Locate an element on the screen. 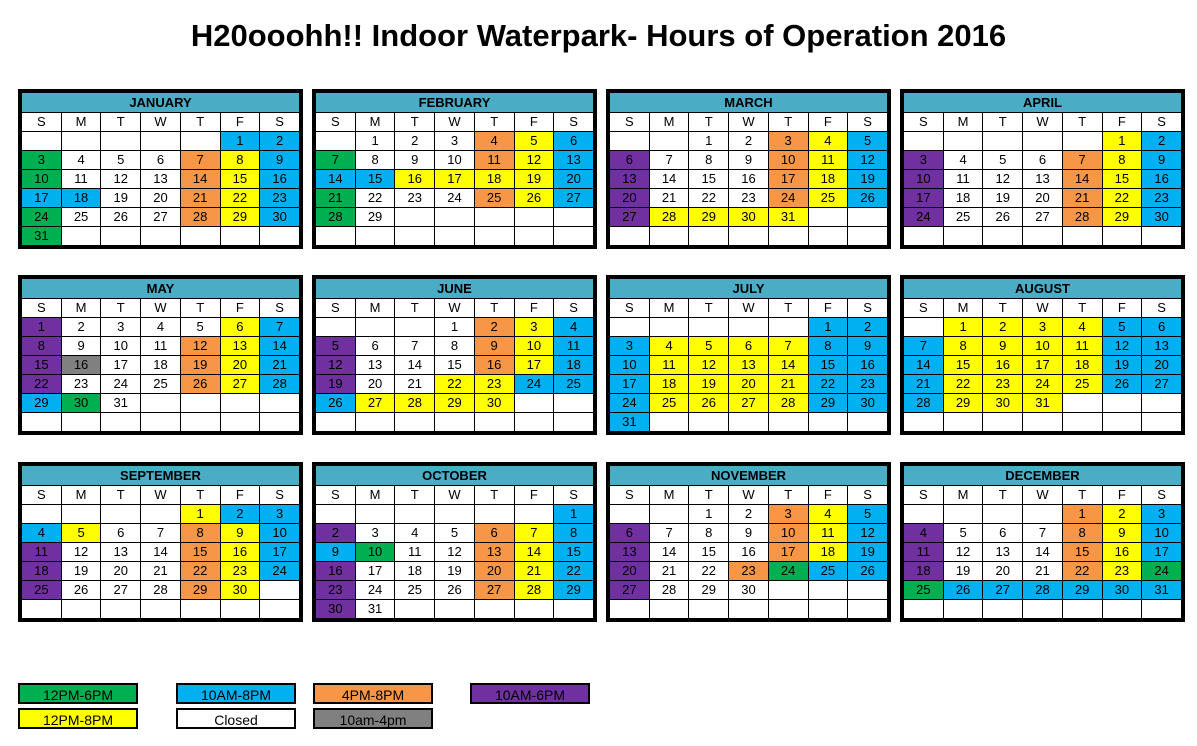  day-cell: 1 is located at coordinates (41, 327).